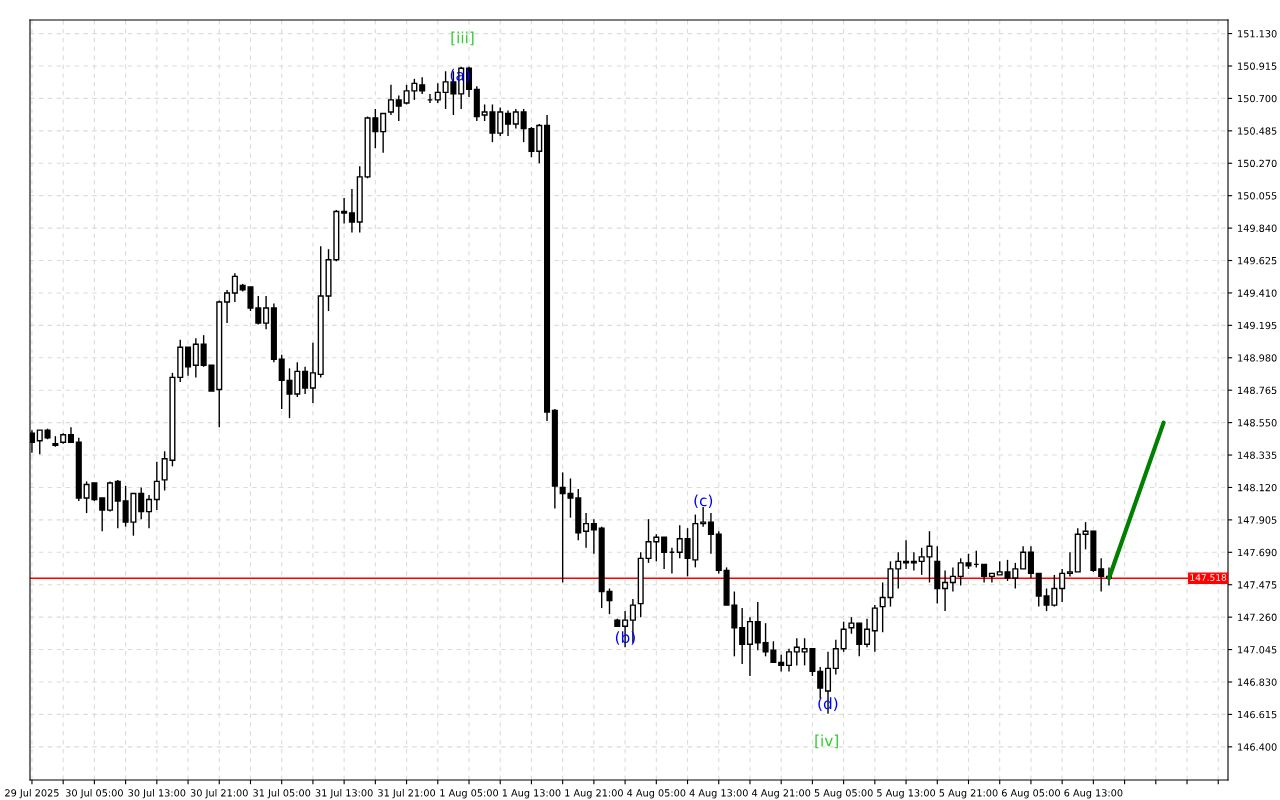 The height and width of the screenshot is (800, 1280). Describe the element at coordinates (1257, 487) in the screenshot. I see `y-tick-label: 148.120` at that location.